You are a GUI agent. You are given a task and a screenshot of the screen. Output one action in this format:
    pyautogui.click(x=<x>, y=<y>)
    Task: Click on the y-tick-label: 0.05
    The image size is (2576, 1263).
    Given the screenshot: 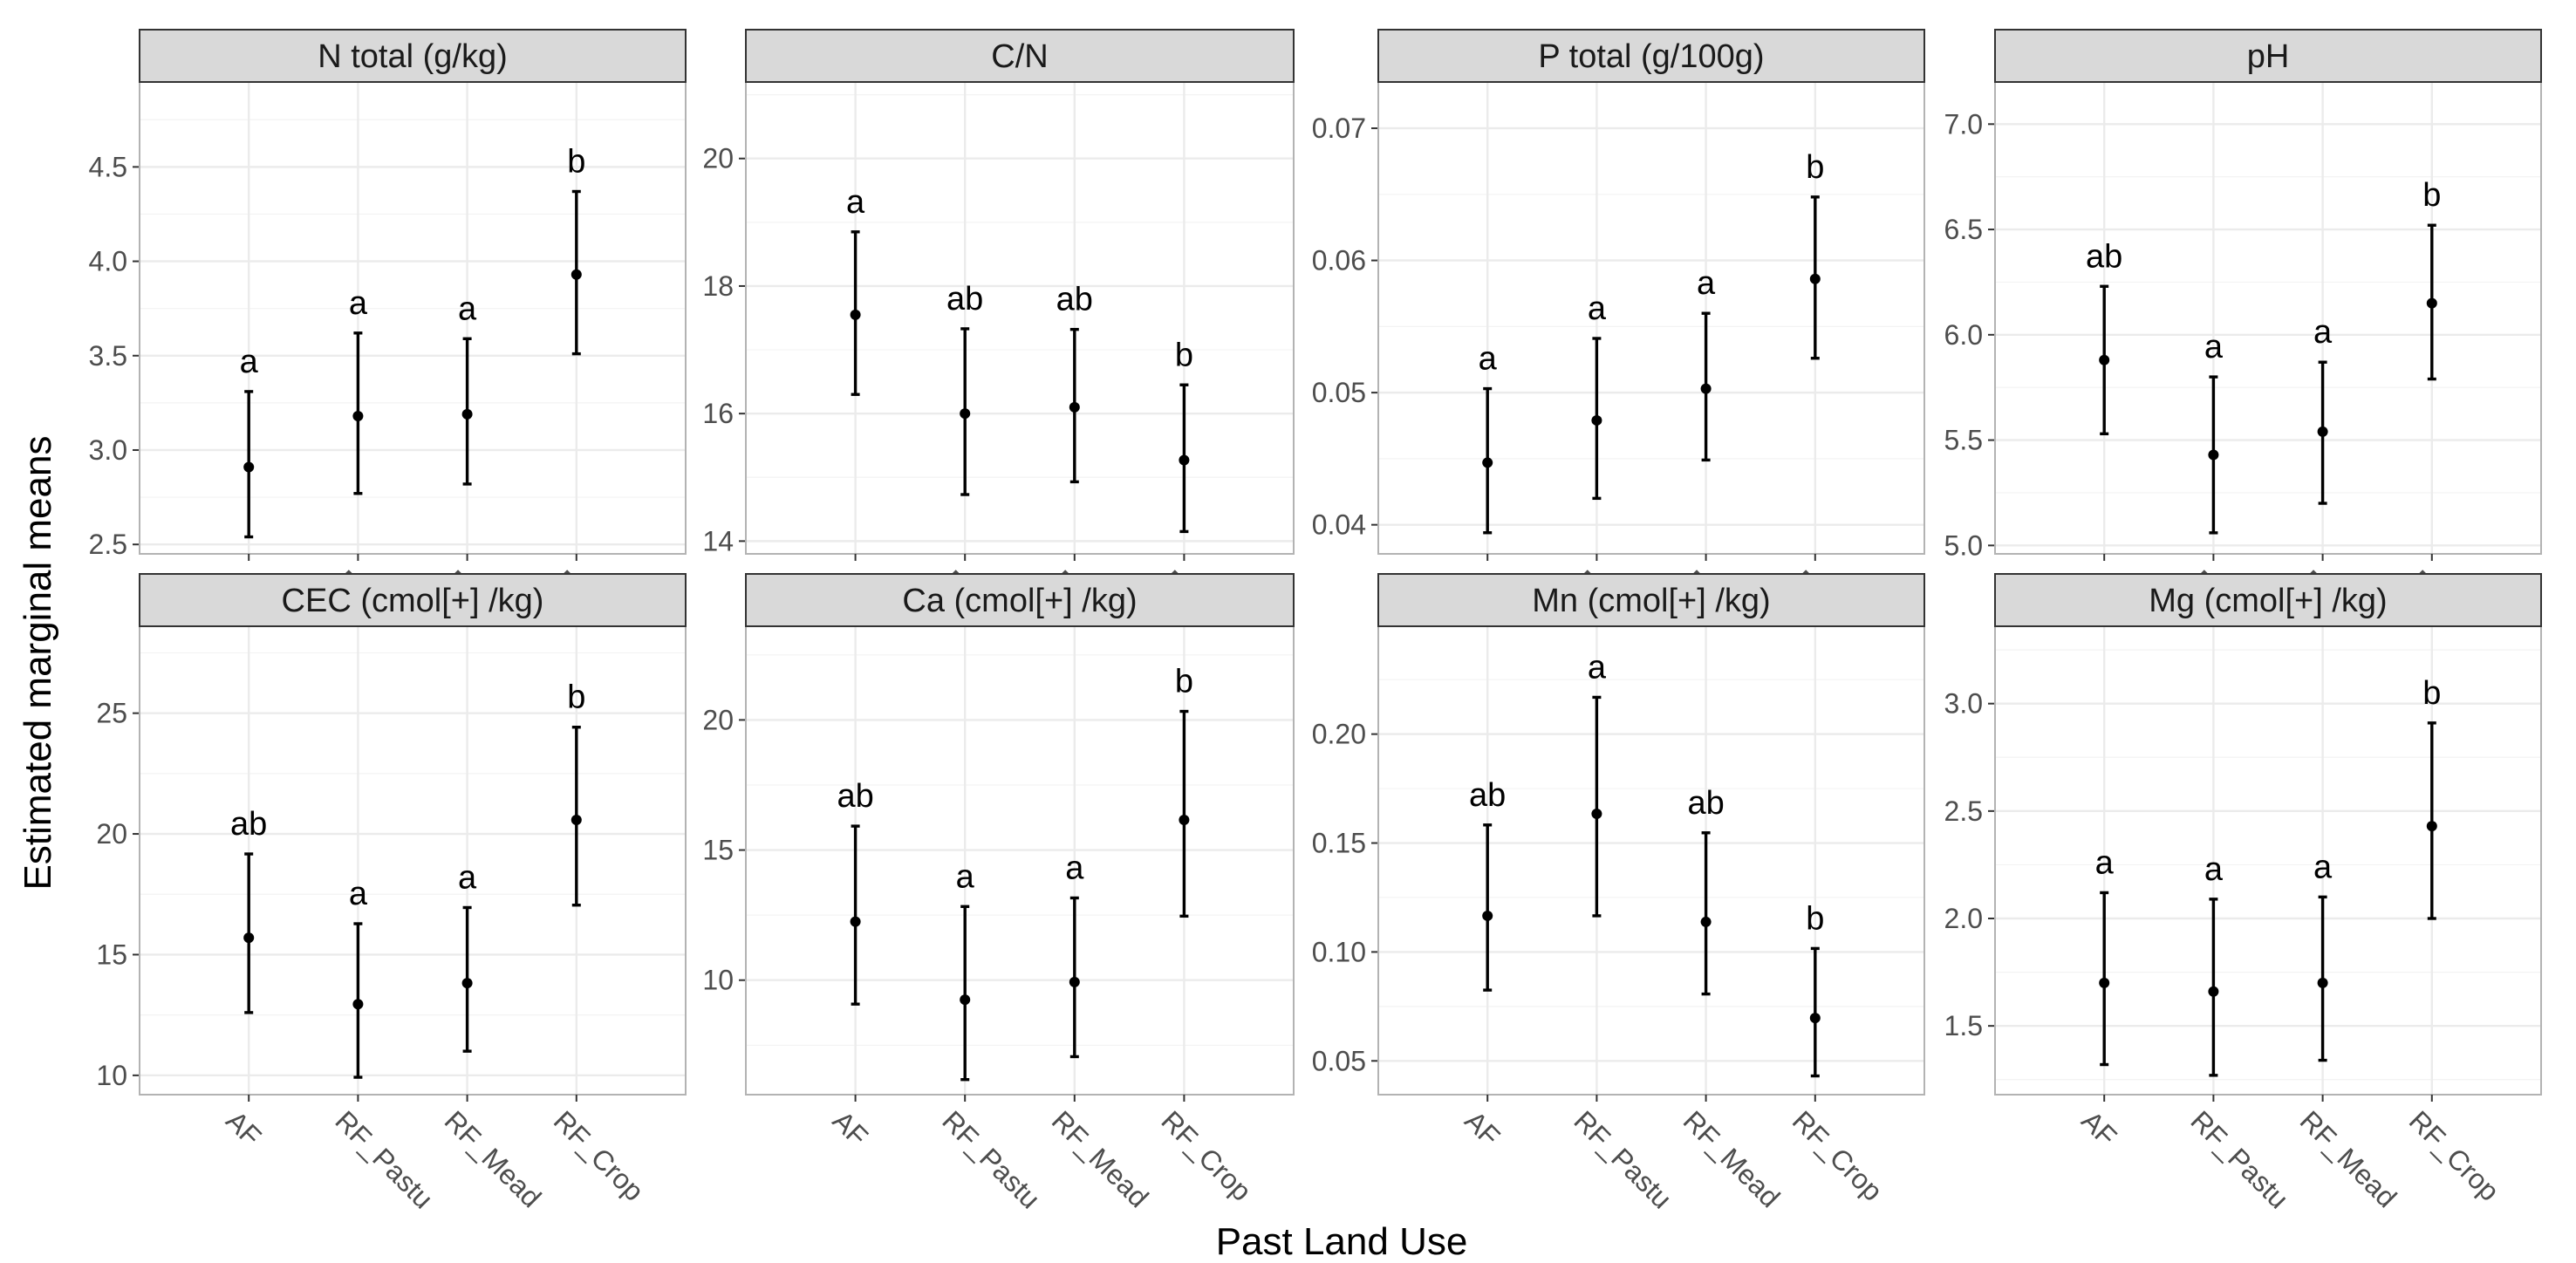 What is the action you would take?
    pyautogui.click(x=1339, y=1060)
    